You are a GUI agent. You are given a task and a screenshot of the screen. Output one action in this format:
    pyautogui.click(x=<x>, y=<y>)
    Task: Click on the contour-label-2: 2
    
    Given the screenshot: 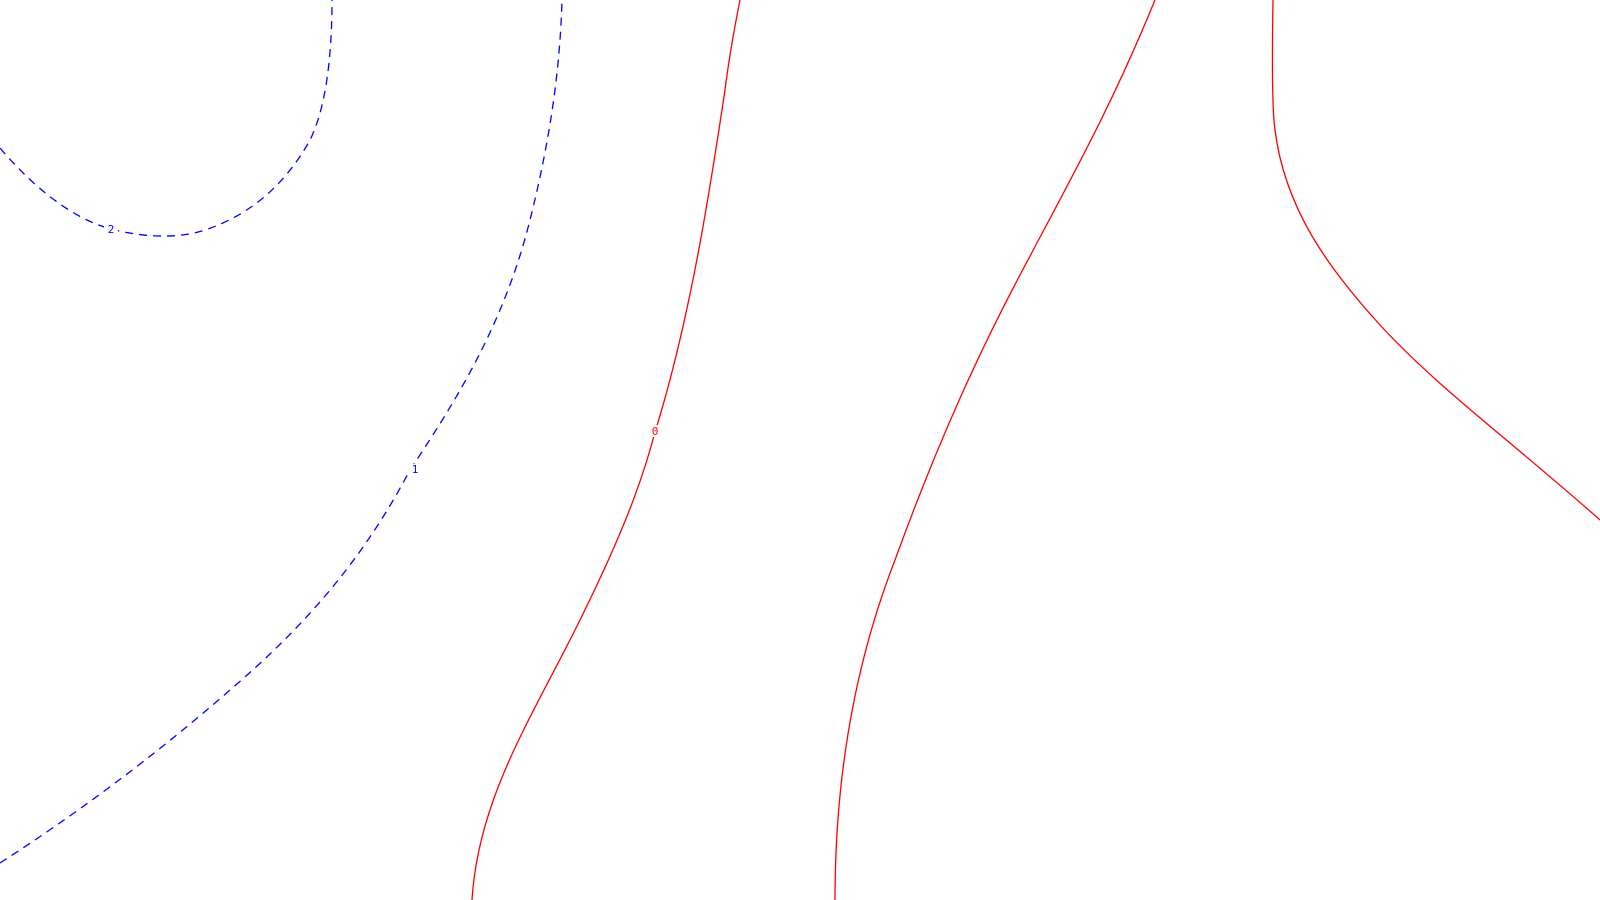 What is the action you would take?
    pyautogui.click(x=111, y=229)
    